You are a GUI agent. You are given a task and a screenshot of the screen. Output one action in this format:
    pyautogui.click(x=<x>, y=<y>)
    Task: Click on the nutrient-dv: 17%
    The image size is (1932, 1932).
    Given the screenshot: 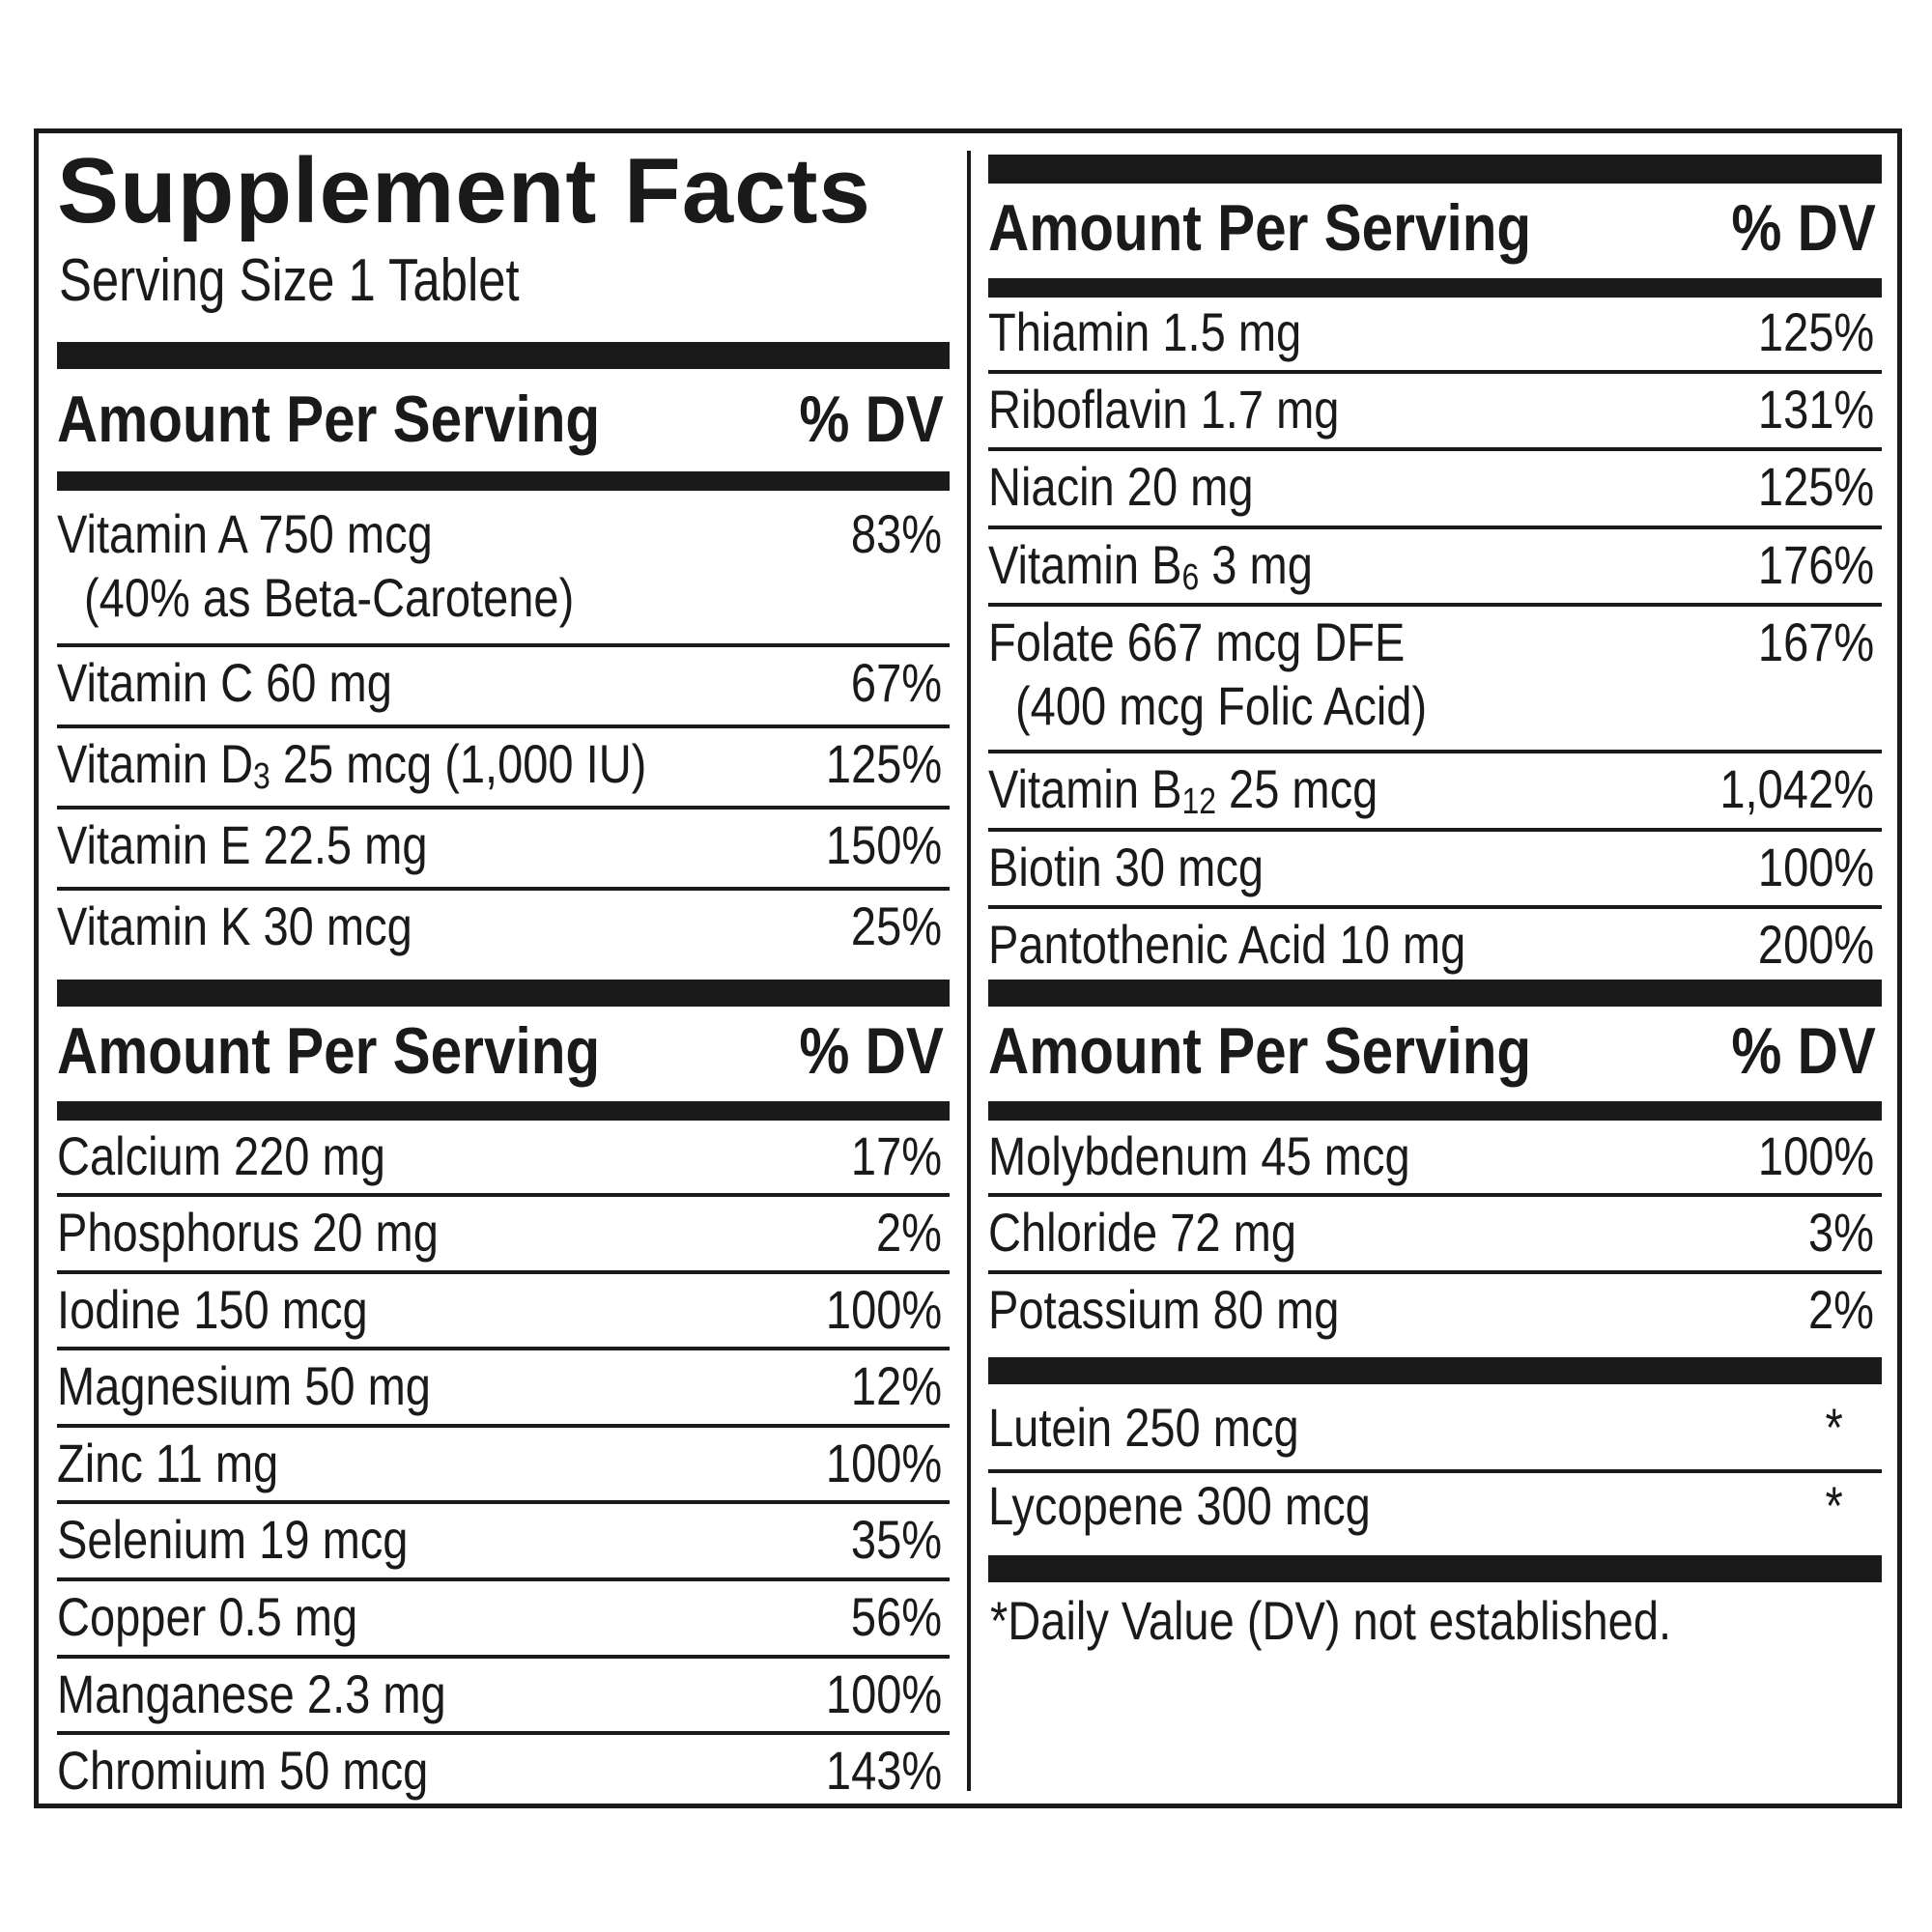 What is the action you would take?
    pyautogui.click(x=896, y=1155)
    